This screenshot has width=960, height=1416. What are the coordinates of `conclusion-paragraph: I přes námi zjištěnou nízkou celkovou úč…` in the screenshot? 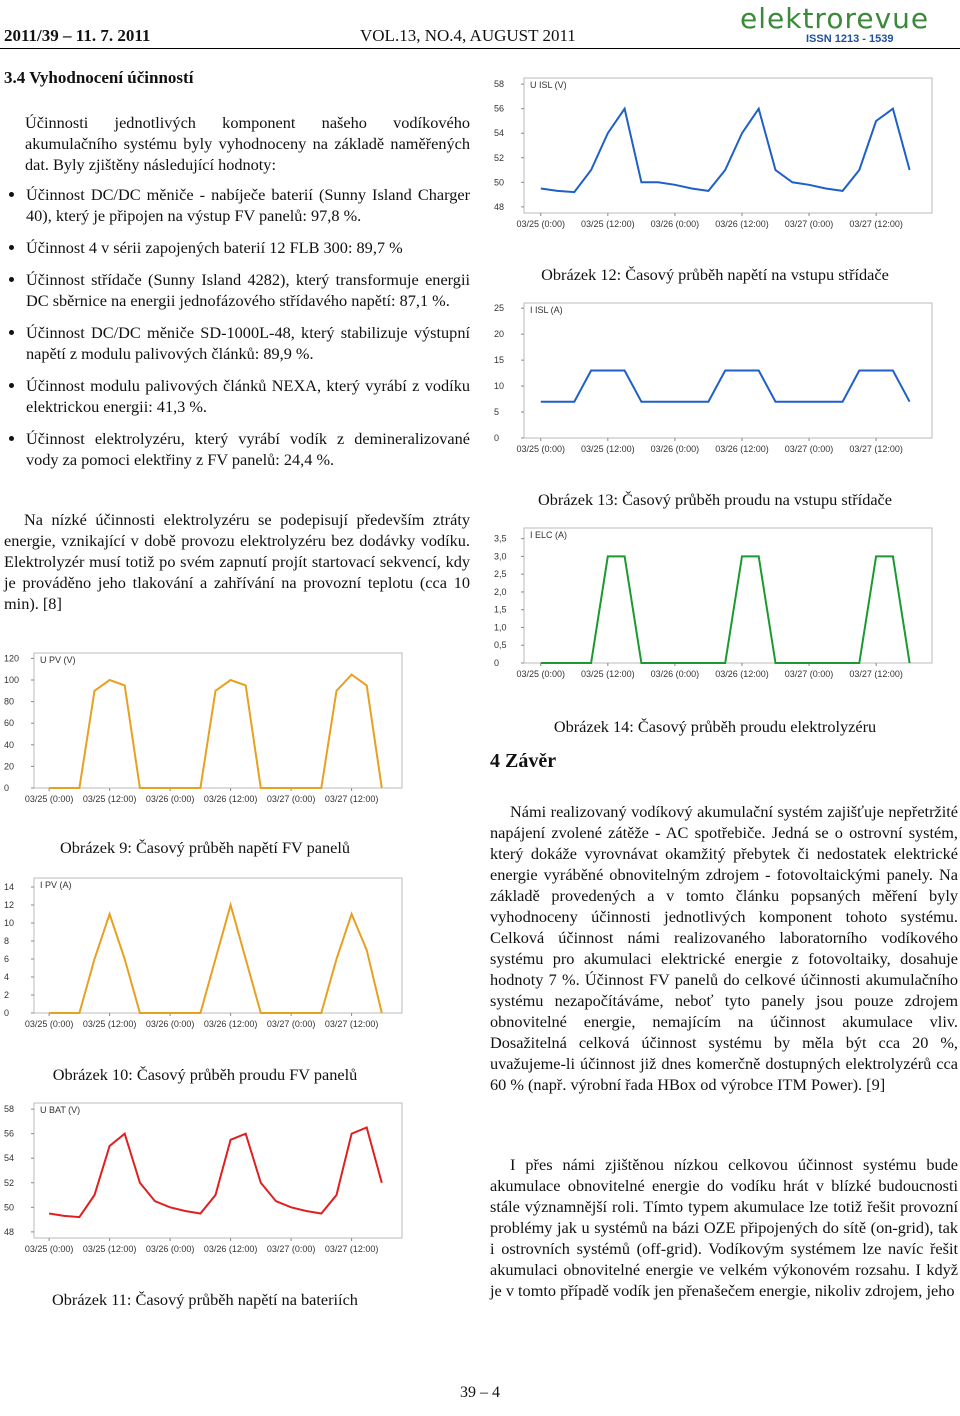 It's located at (724, 1227).